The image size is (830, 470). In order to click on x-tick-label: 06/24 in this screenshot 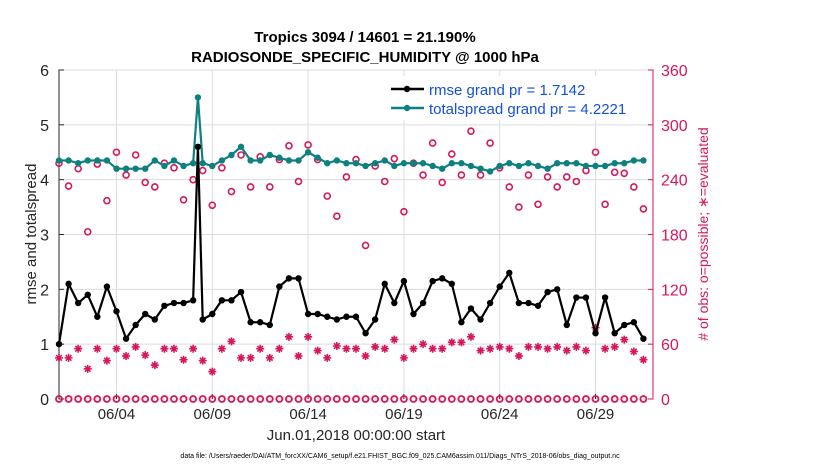, I will do `click(500, 414)`.